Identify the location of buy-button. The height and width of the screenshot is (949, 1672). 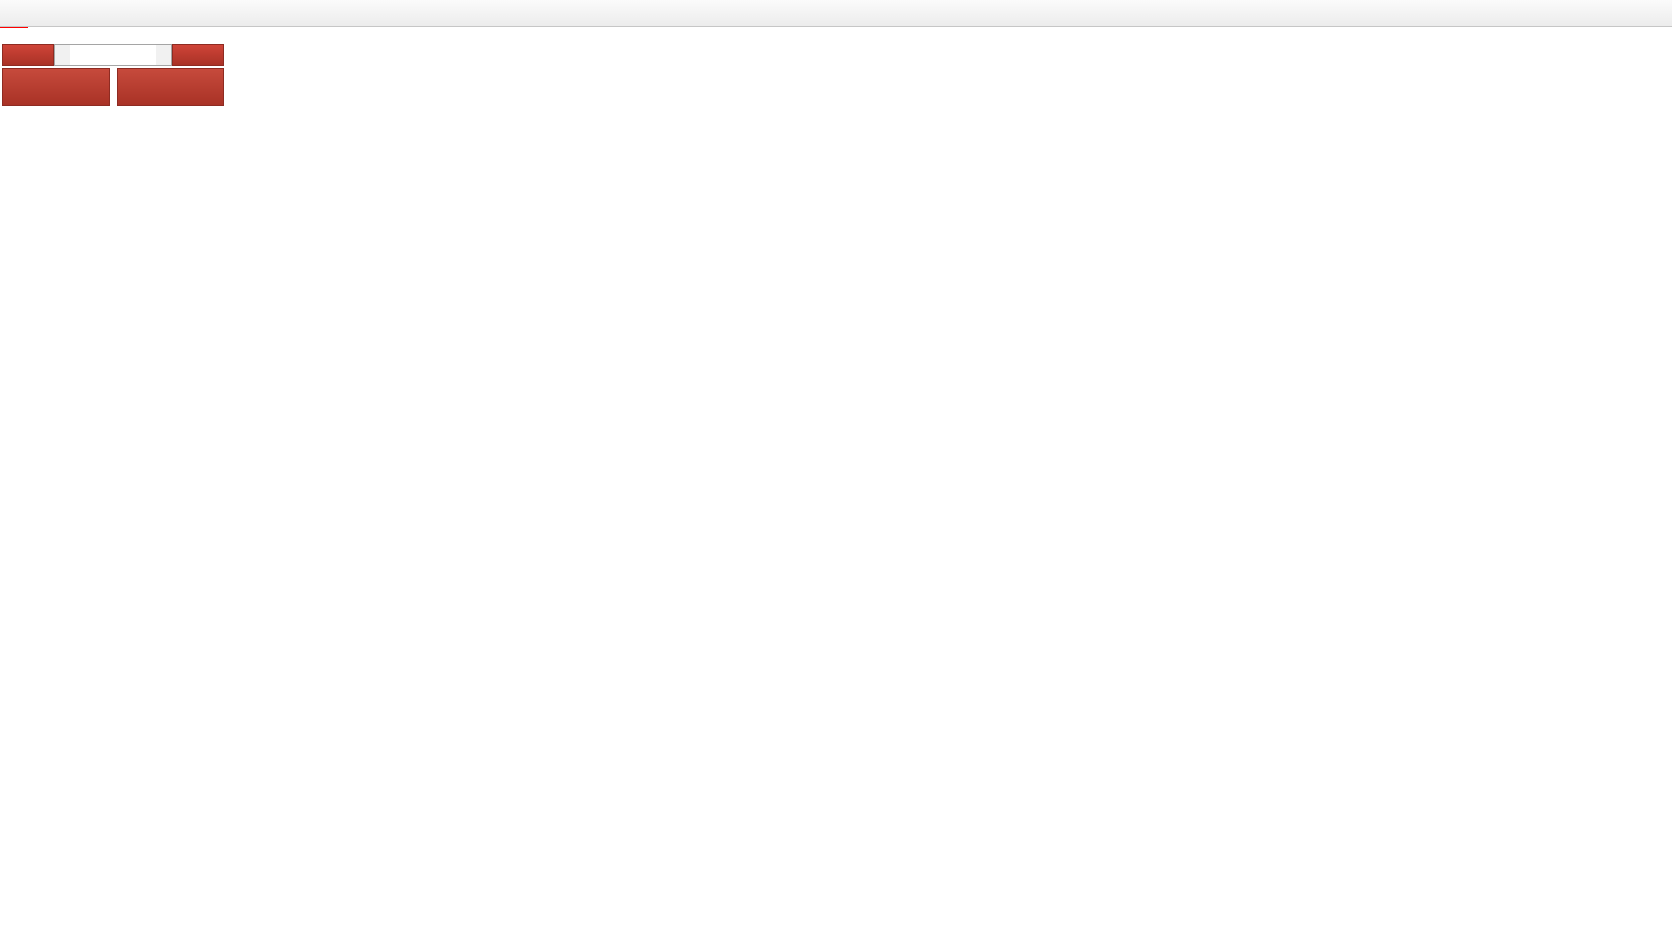
(198, 55).